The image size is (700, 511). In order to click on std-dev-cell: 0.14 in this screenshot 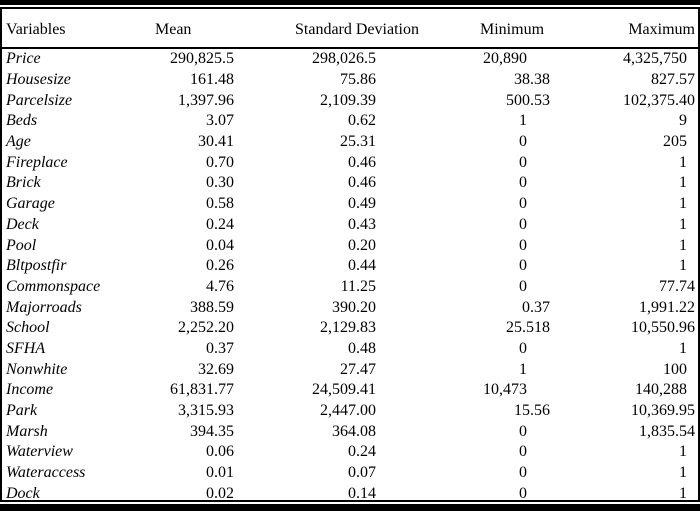, I will do `click(362, 493)`.